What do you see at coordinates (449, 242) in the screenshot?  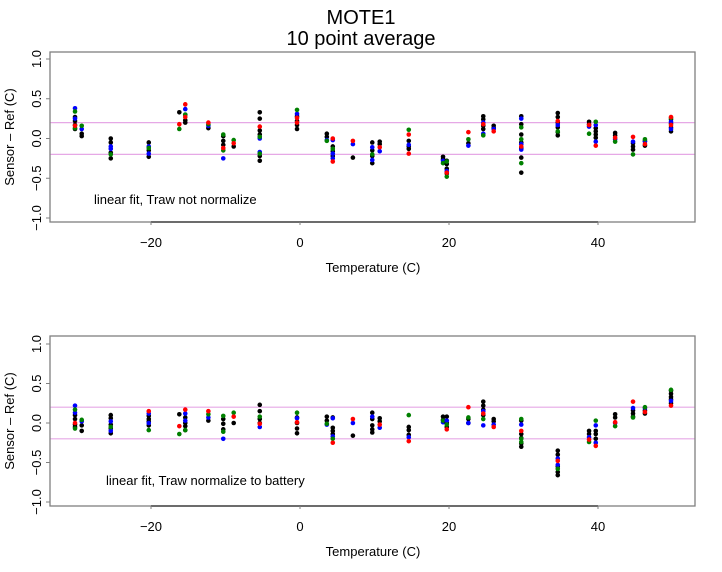 I see `xtick-label: 20` at bounding box center [449, 242].